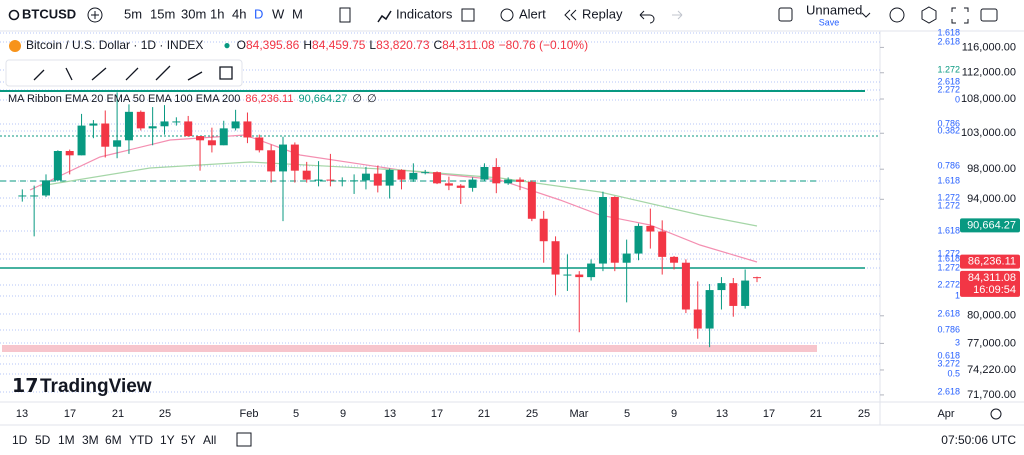 This screenshot has width=1024, height=455. I want to click on replay-button: Replay, so click(602, 13).